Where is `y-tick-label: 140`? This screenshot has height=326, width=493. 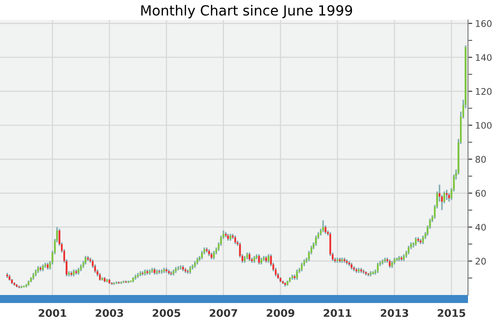
y-tick-label: 140 is located at coordinates (484, 57).